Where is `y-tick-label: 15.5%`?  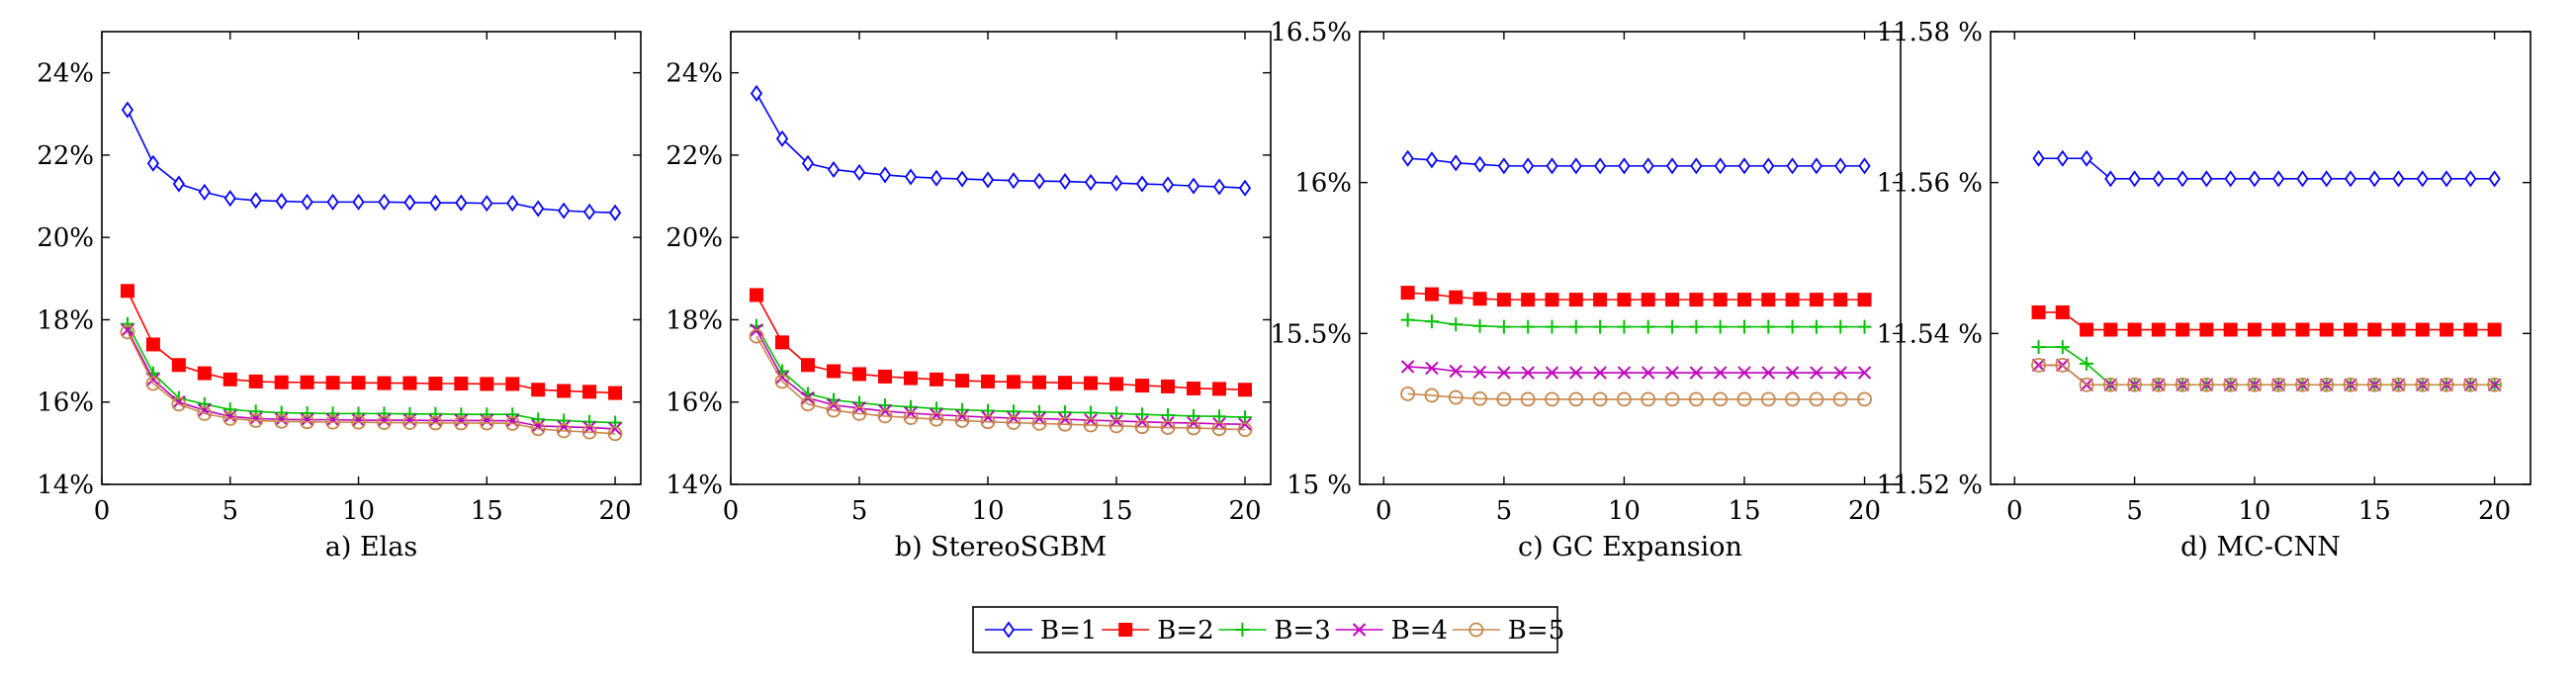 y-tick-label: 15.5% is located at coordinates (1311, 334).